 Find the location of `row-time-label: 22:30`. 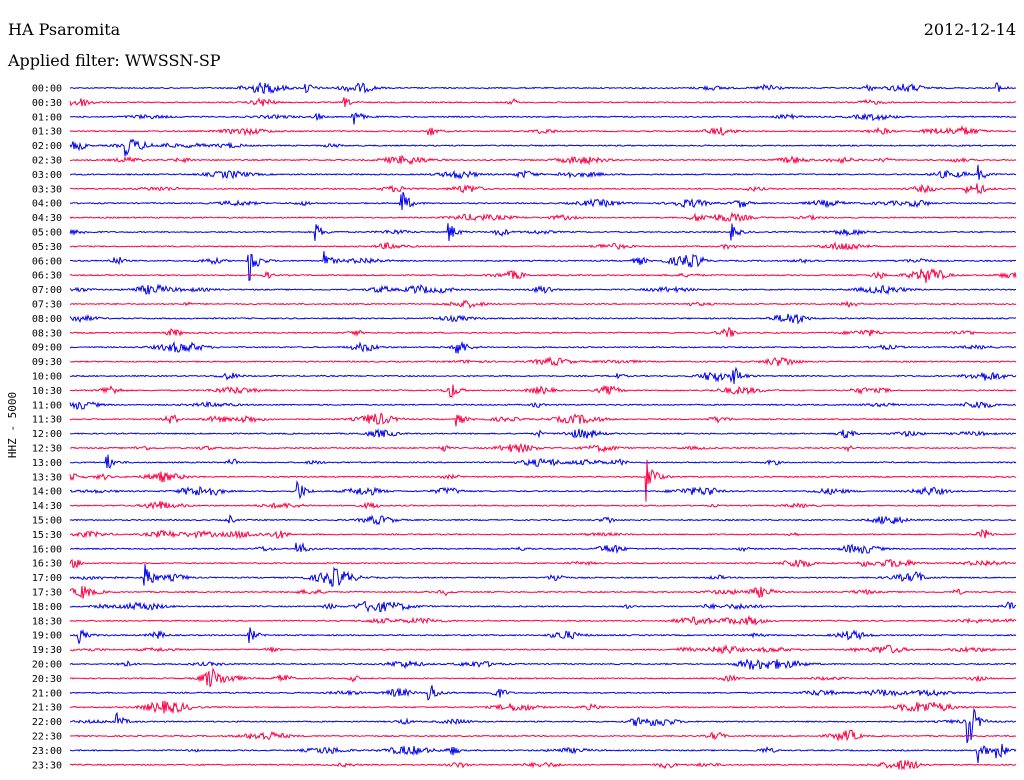

row-time-label: 22:30 is located at coordinates (47, 737).